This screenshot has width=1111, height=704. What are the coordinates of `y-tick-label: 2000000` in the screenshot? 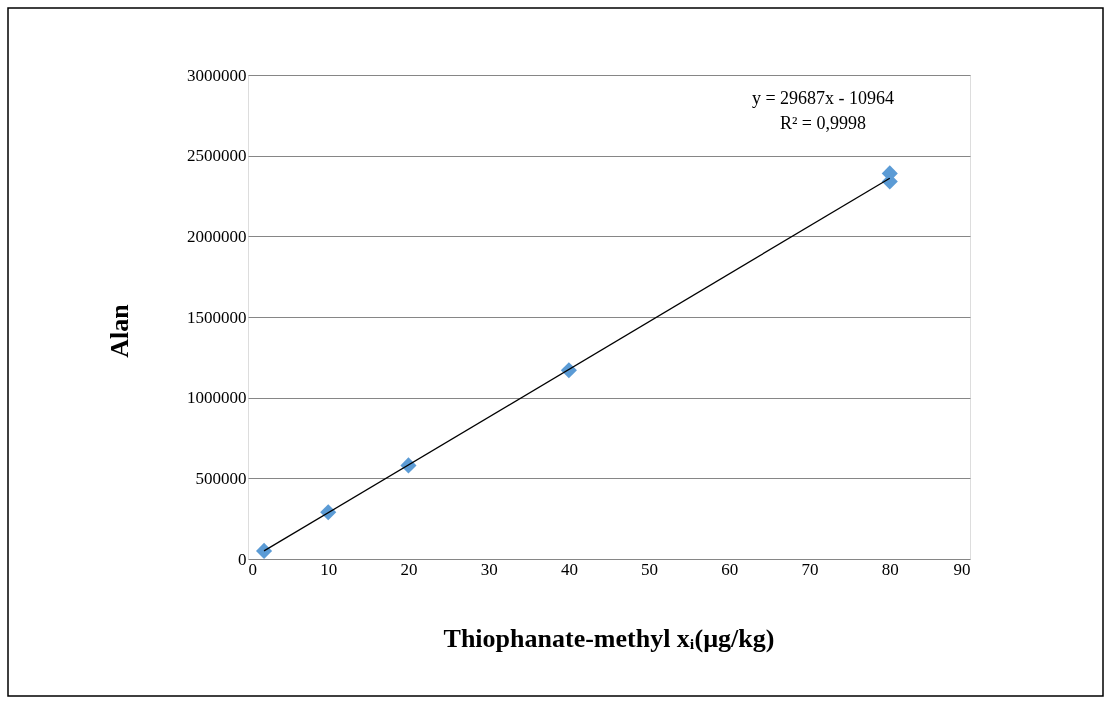 It's located at (217, 236).